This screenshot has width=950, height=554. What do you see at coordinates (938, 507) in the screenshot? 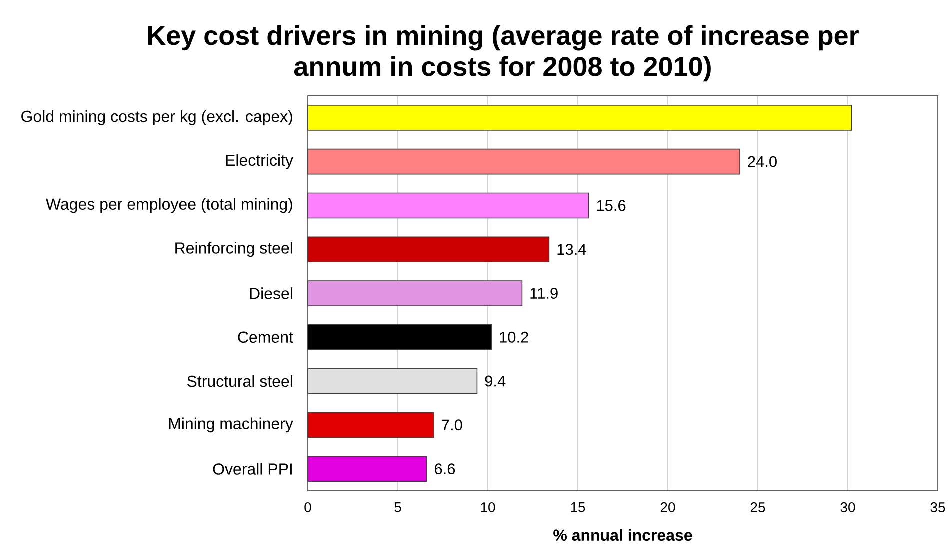
I see `x-tick-label: 35` at bounding box center [938, 507].